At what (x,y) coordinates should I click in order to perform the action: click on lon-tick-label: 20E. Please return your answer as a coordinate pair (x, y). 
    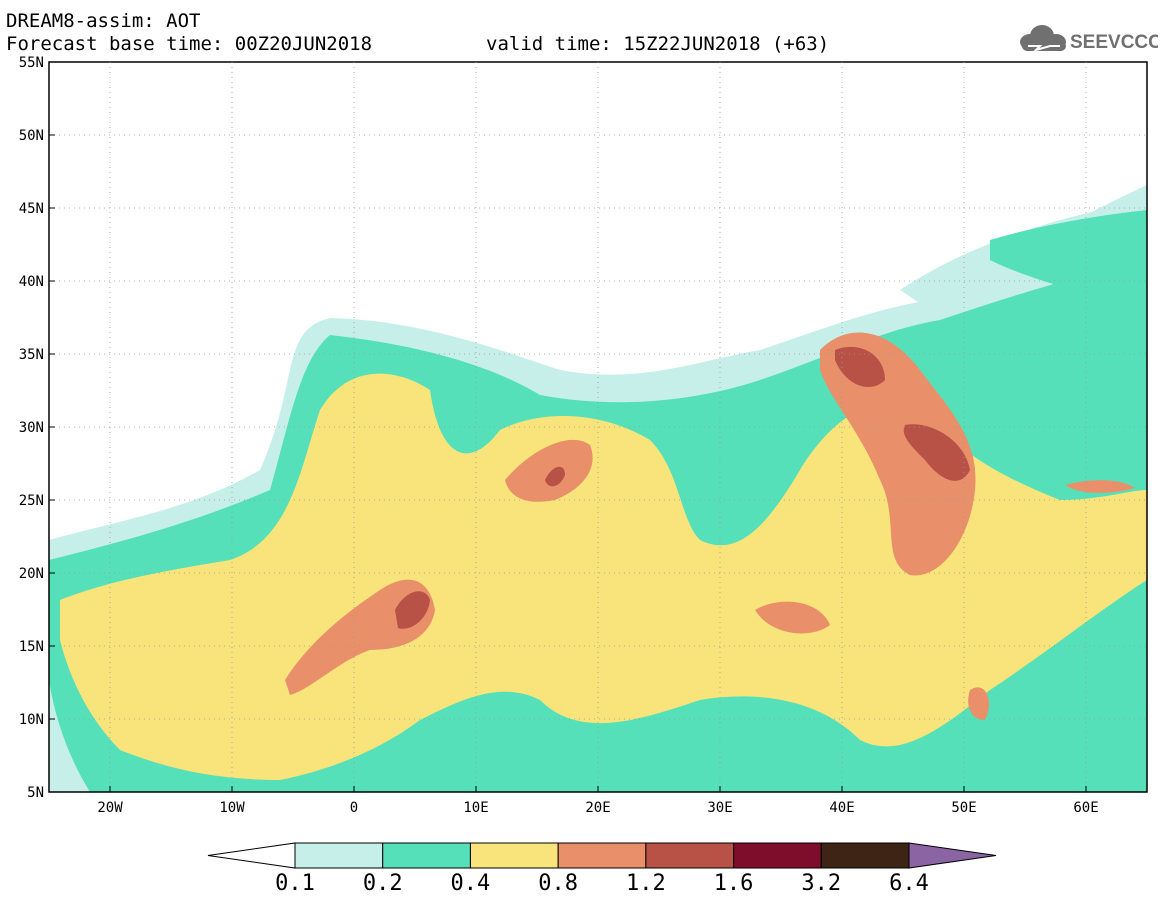
    Looking at the image, I should click on (597, 808).